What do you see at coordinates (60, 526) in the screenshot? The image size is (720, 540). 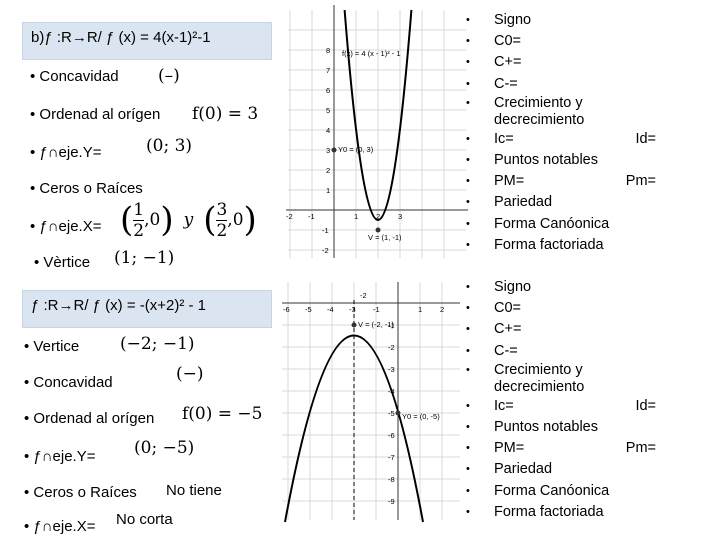 I see `bottom-feje-x-label: • ƒ∩eje.X=` at bounding box center [60, 526].